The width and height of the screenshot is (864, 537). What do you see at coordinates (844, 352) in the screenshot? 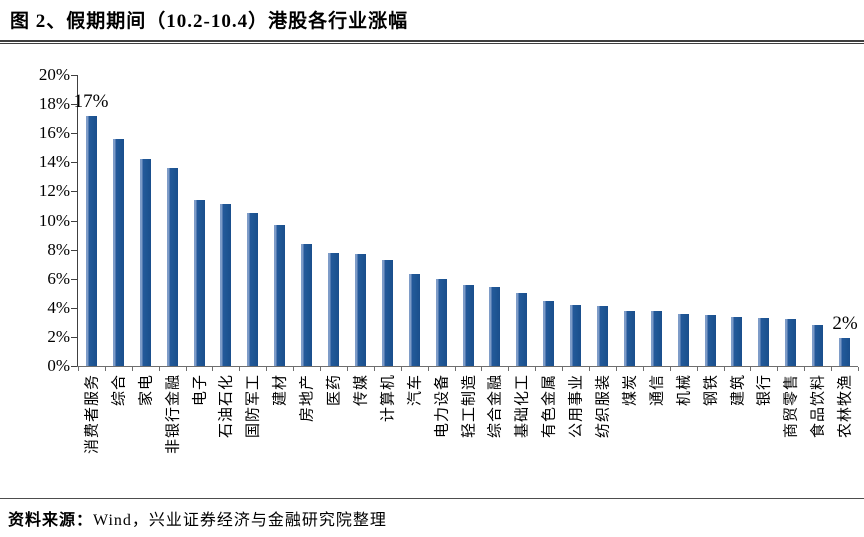
I see `bar-农林牧渔` at bounding box center [844, 352].